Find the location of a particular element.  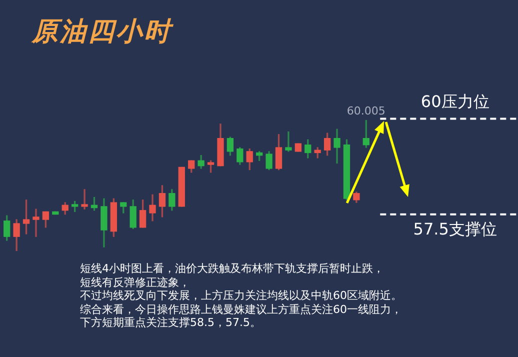

chart-title: 原油四小时 is located at coordinates (102, 32).